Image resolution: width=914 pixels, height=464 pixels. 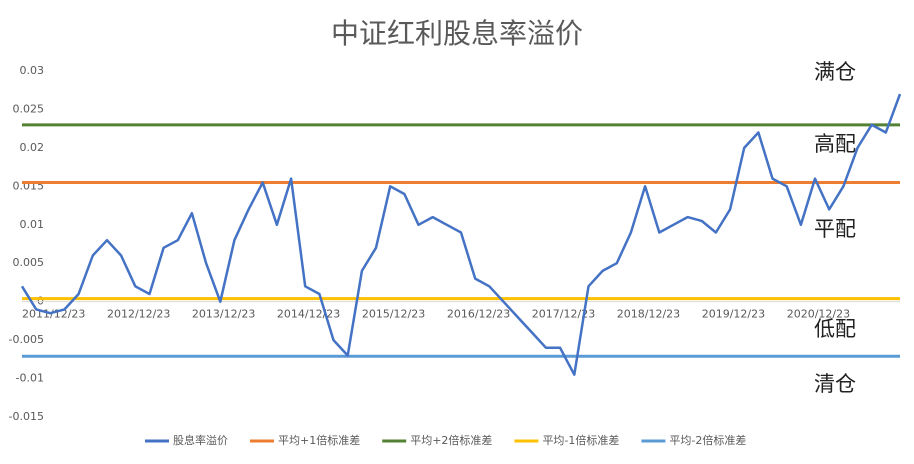 I want to click on x-tick-label: 2016/12/23, so click(x=478, y=314).